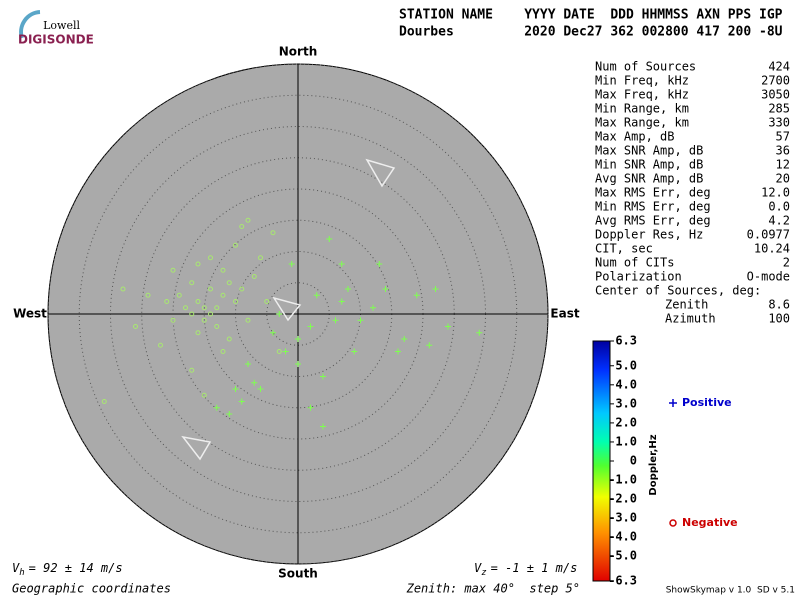  Describe the element at coordinates (649, 165) in the screenshot. I see `stat-label: Min SNR Amp, dB` at that location.